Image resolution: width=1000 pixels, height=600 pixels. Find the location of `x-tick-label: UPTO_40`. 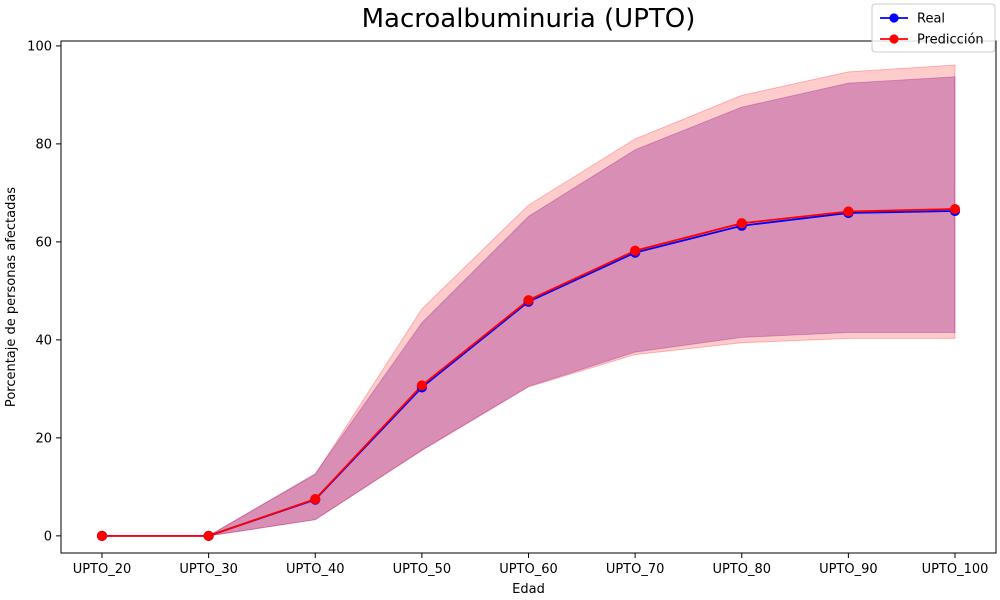

x-tick-label: UPTO_40 is located at coordinates (315, 569).